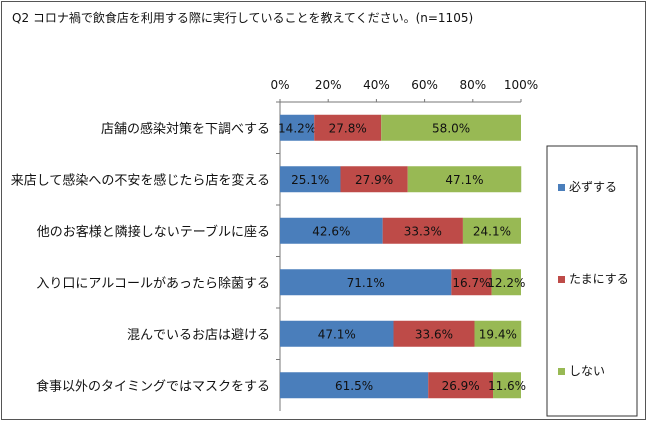 The width and height of the screenshot is (650, 424). Describe the element at coordinates (593, 187) in the screenshot. I see `legend-label: 必ずする` at that location.